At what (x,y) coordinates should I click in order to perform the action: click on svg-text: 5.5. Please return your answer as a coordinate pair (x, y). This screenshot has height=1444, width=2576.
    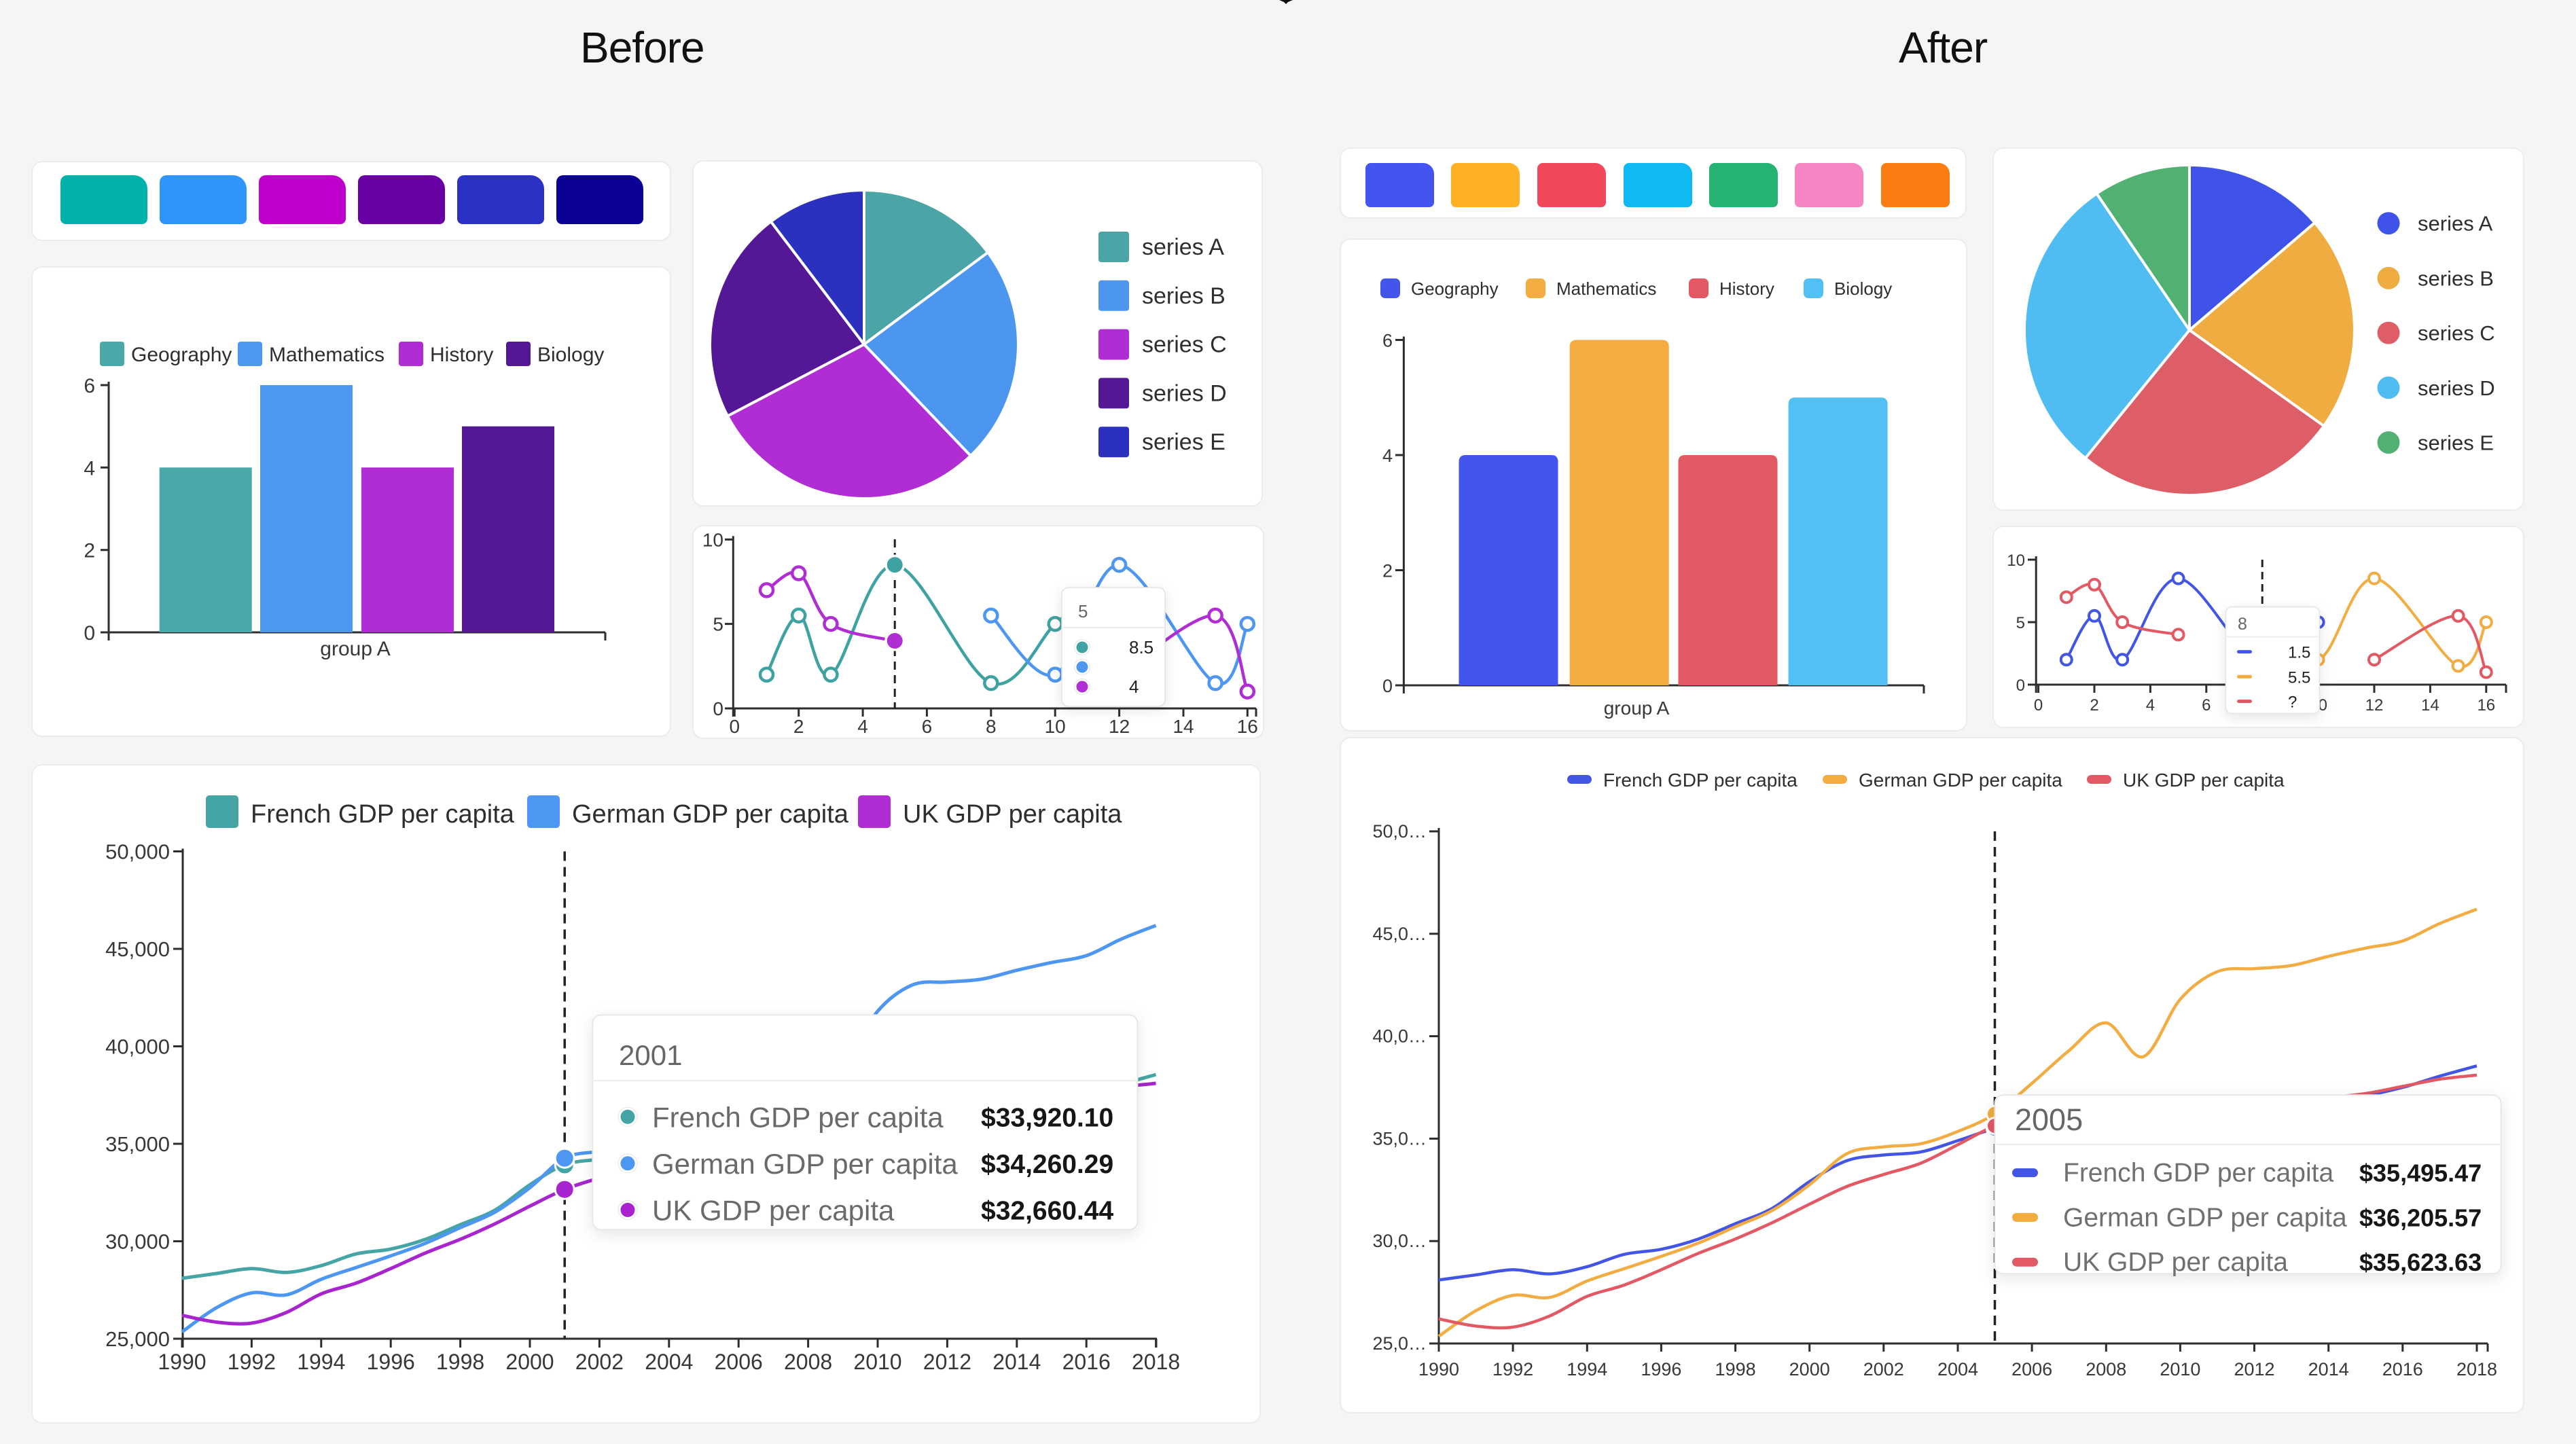
    Looking at the image, I should click on (2299, 677).